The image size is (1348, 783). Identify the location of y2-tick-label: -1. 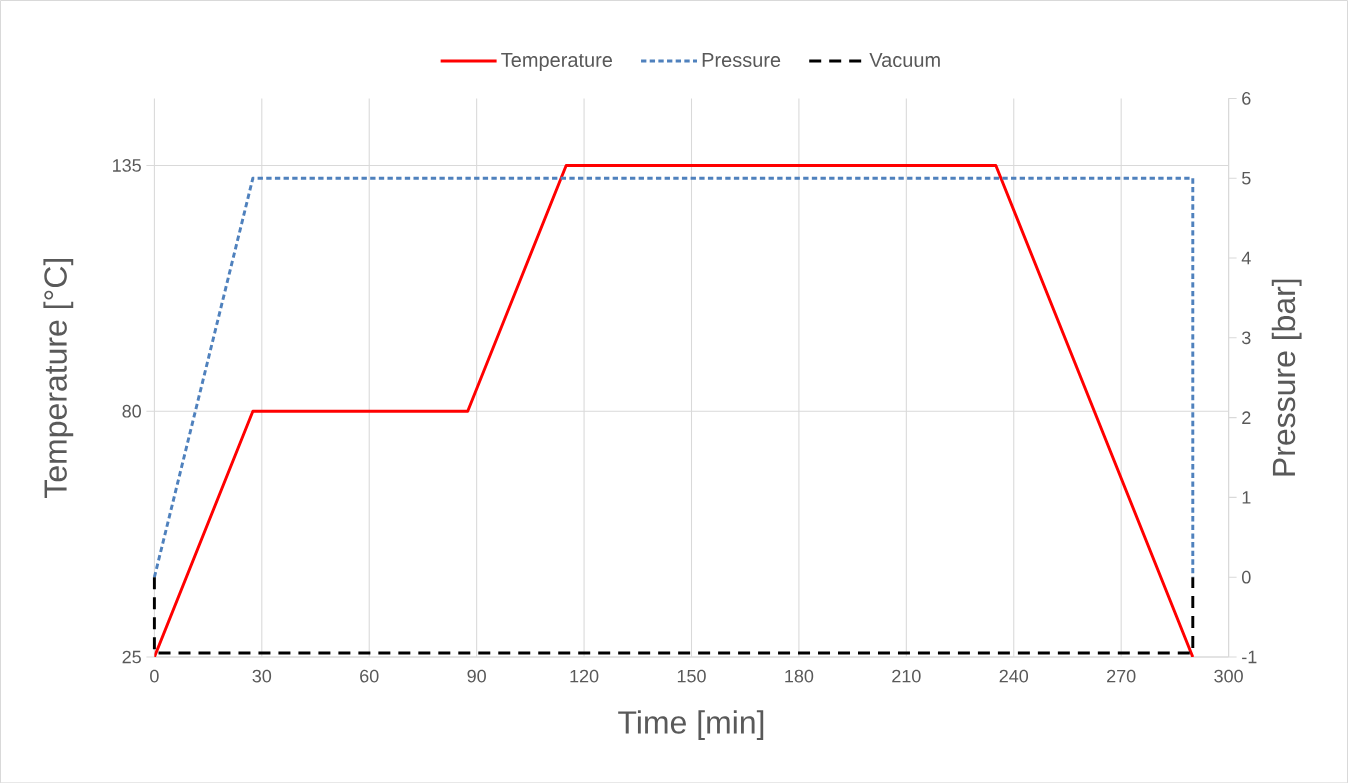
(1249, 656).